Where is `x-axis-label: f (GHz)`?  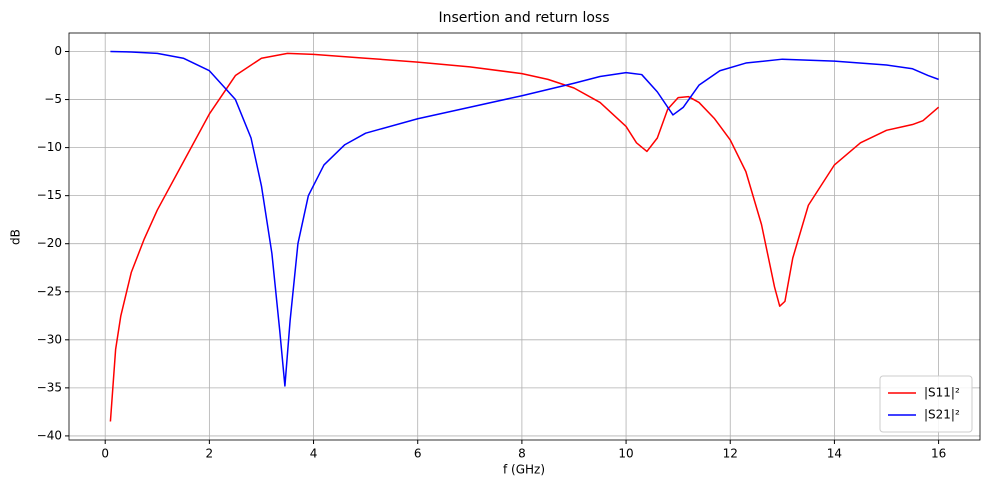 x-axis-label: f (GHz) is located at coordinates (524, 470).